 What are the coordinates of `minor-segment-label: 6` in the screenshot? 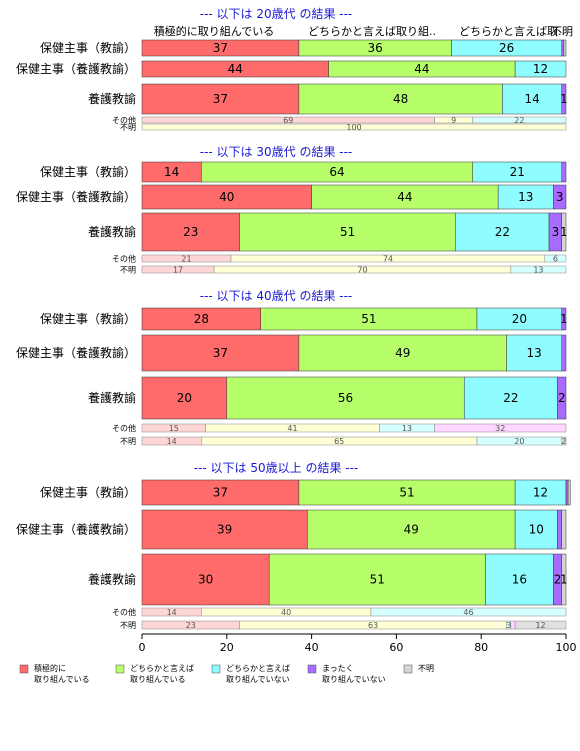 It's located at (555, 259).